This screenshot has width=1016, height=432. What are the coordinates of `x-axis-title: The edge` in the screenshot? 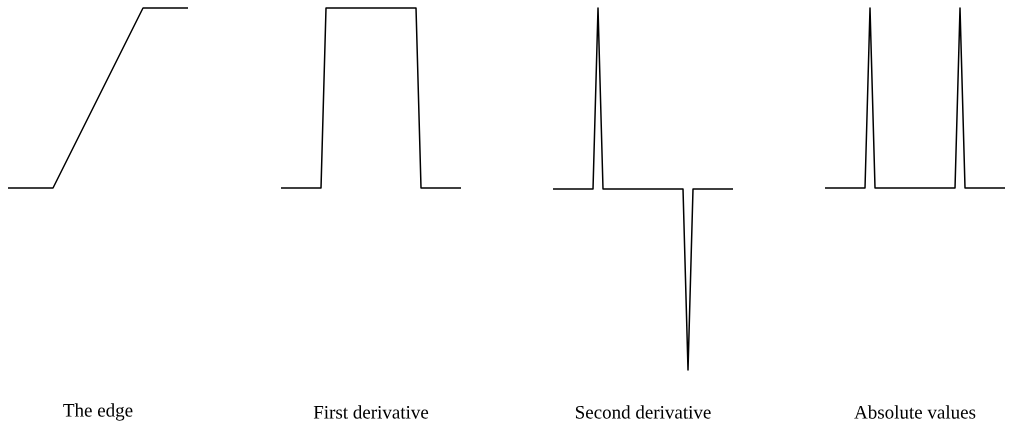 It's located at (98, 412).